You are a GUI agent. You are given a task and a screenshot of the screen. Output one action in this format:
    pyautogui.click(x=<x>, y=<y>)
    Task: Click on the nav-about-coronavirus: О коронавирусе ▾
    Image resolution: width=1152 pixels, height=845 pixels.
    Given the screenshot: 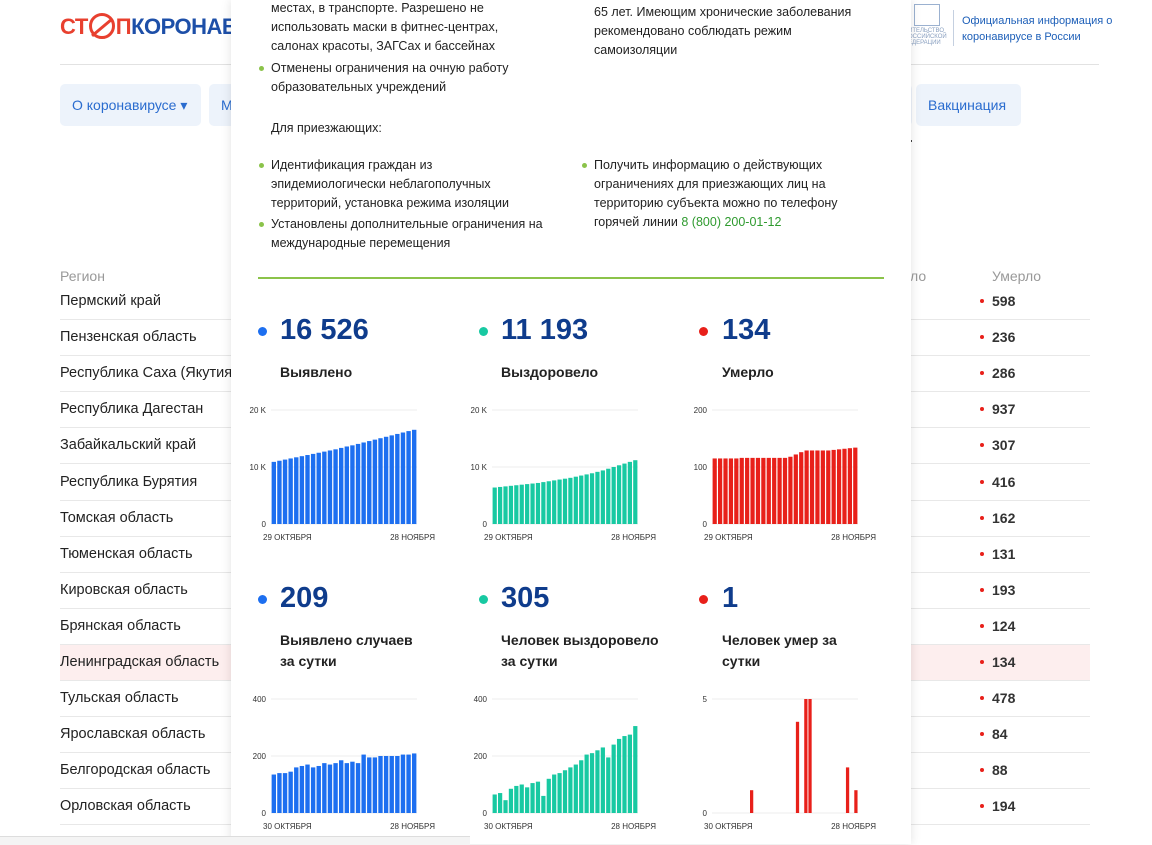 What is the action you would take?
    pyautogui.click(x=130, y=105)
    